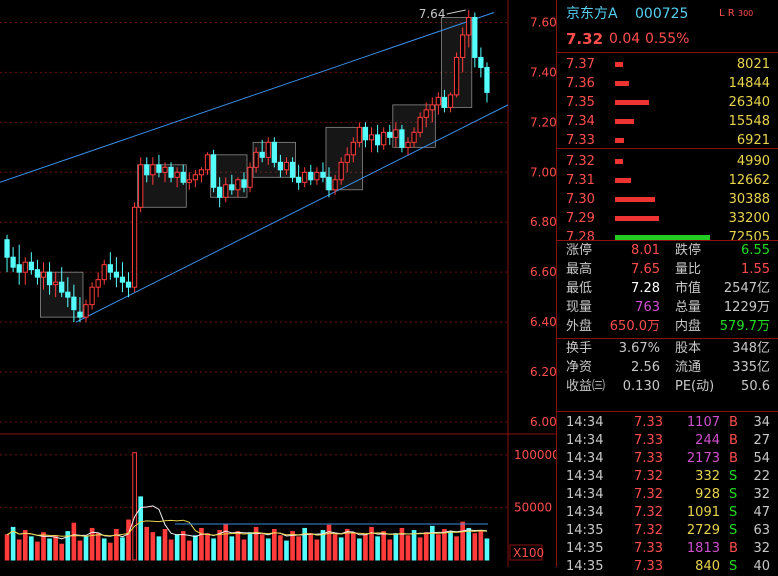  What do you see at coordinates (749, 180) in the screenshot?
I see `book-volume: 12662` at bounding box center [749, 180].